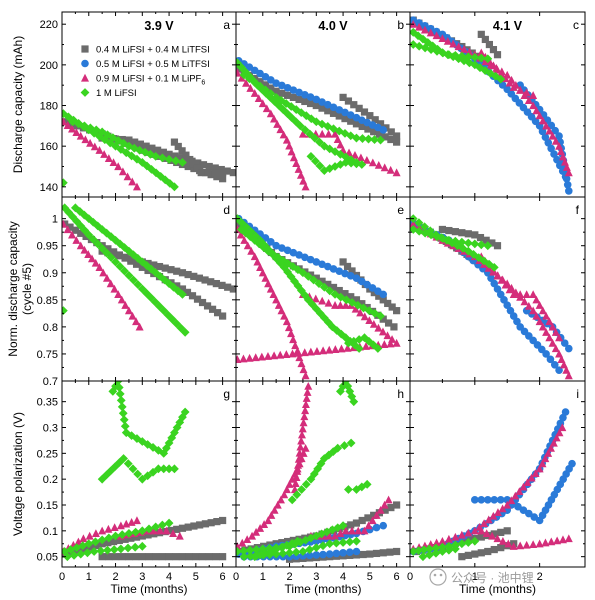 Image resolution: width=595 pixels, height=600 pixels. What do you see at coordinates (153, 50) in the screenshot?
I see `legend-label-main: 0.4 M LiFSI + 0.4 M LiTFSI` at bounding box center [153, 50].